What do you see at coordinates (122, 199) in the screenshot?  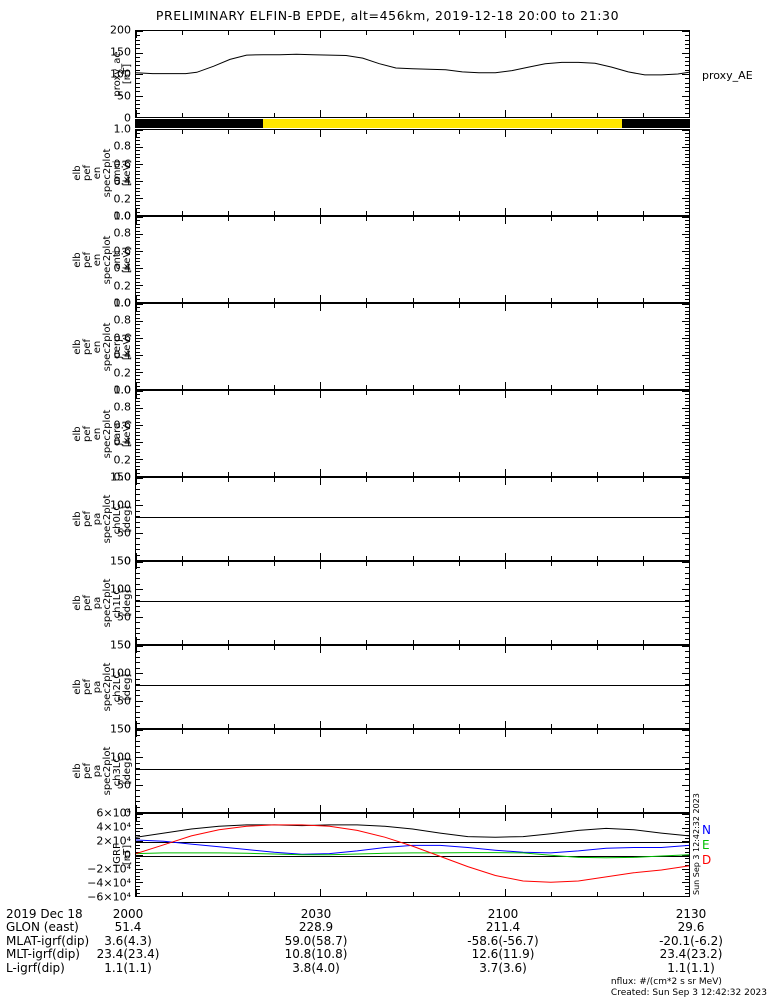 I see `y-tick-label: 0.2` at bounding box center [122, 199].